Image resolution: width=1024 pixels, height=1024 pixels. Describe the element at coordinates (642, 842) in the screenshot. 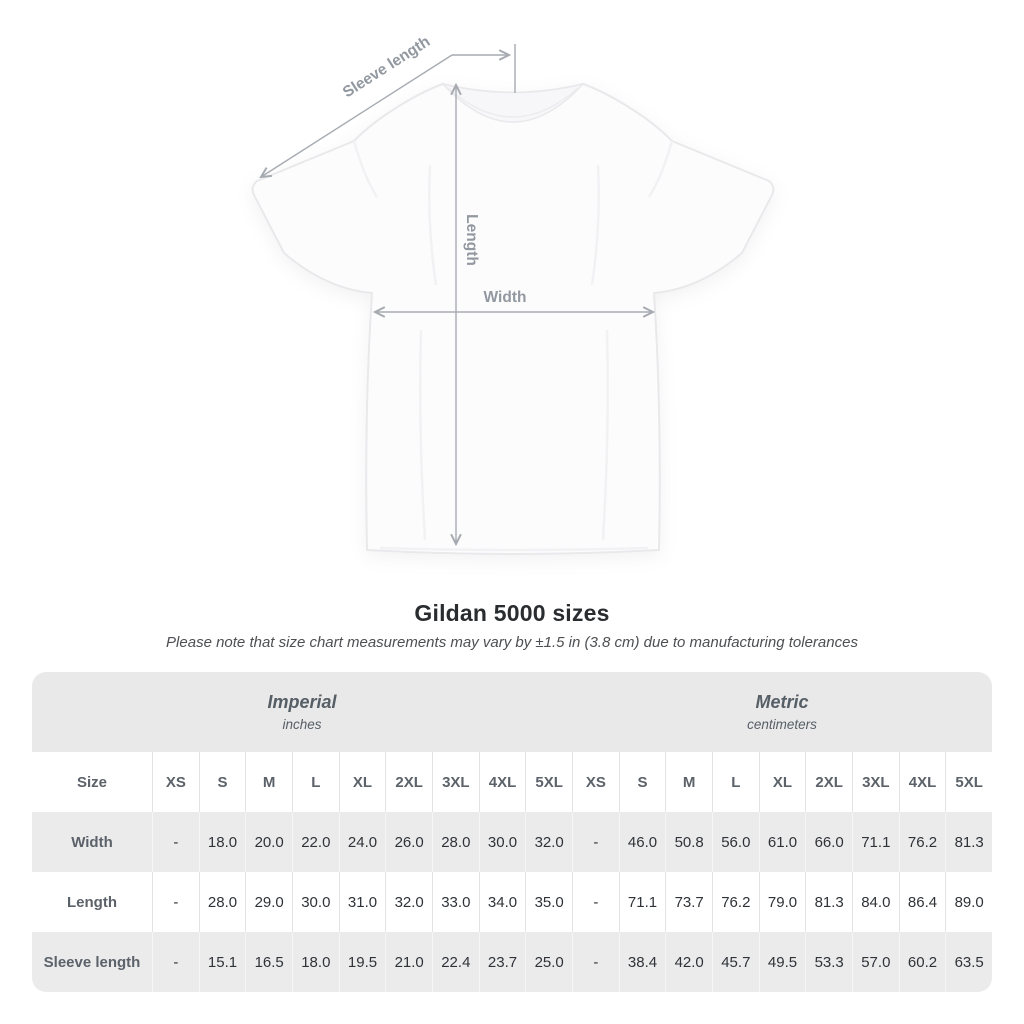

I see `value-cell: 46.0` at that location.